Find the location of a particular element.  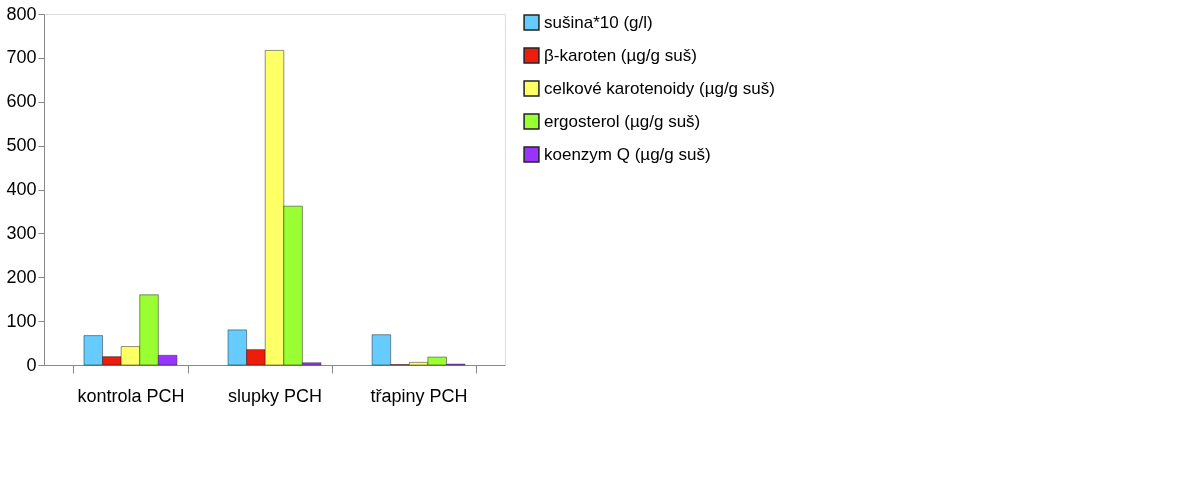

y-tick-label: 100 is located at coordinates (21, 320).